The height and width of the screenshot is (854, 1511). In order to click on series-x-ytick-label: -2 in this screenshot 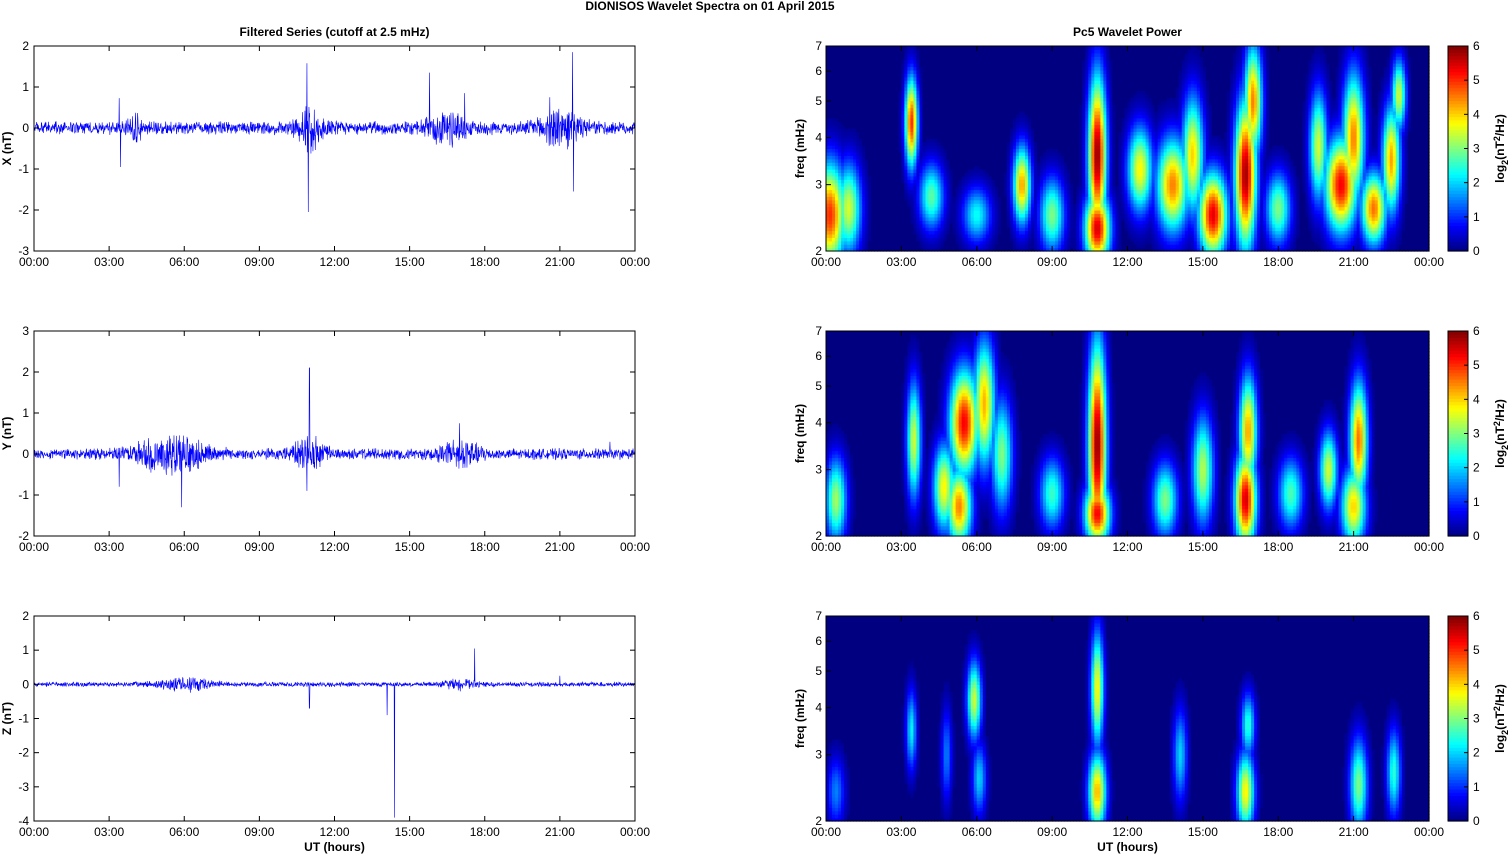, I will do `click(23, 210)`.